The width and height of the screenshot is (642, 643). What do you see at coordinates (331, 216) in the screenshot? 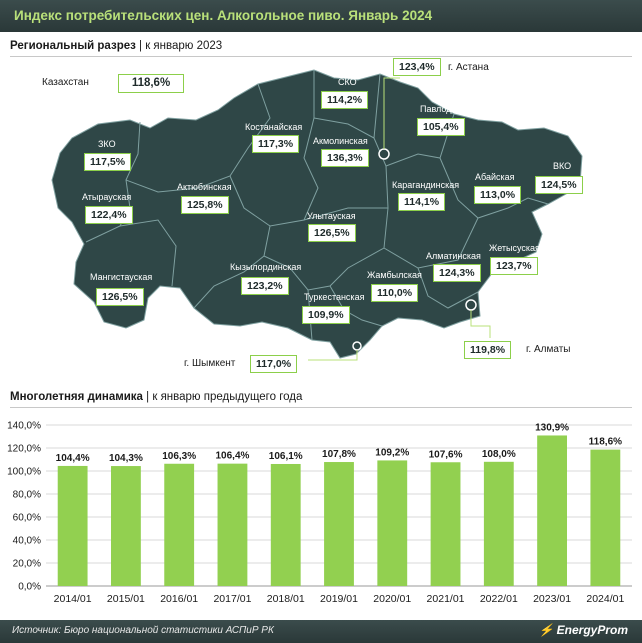
I see `region-name-ulytau: Улытауская` at bounding box center [331, 216].